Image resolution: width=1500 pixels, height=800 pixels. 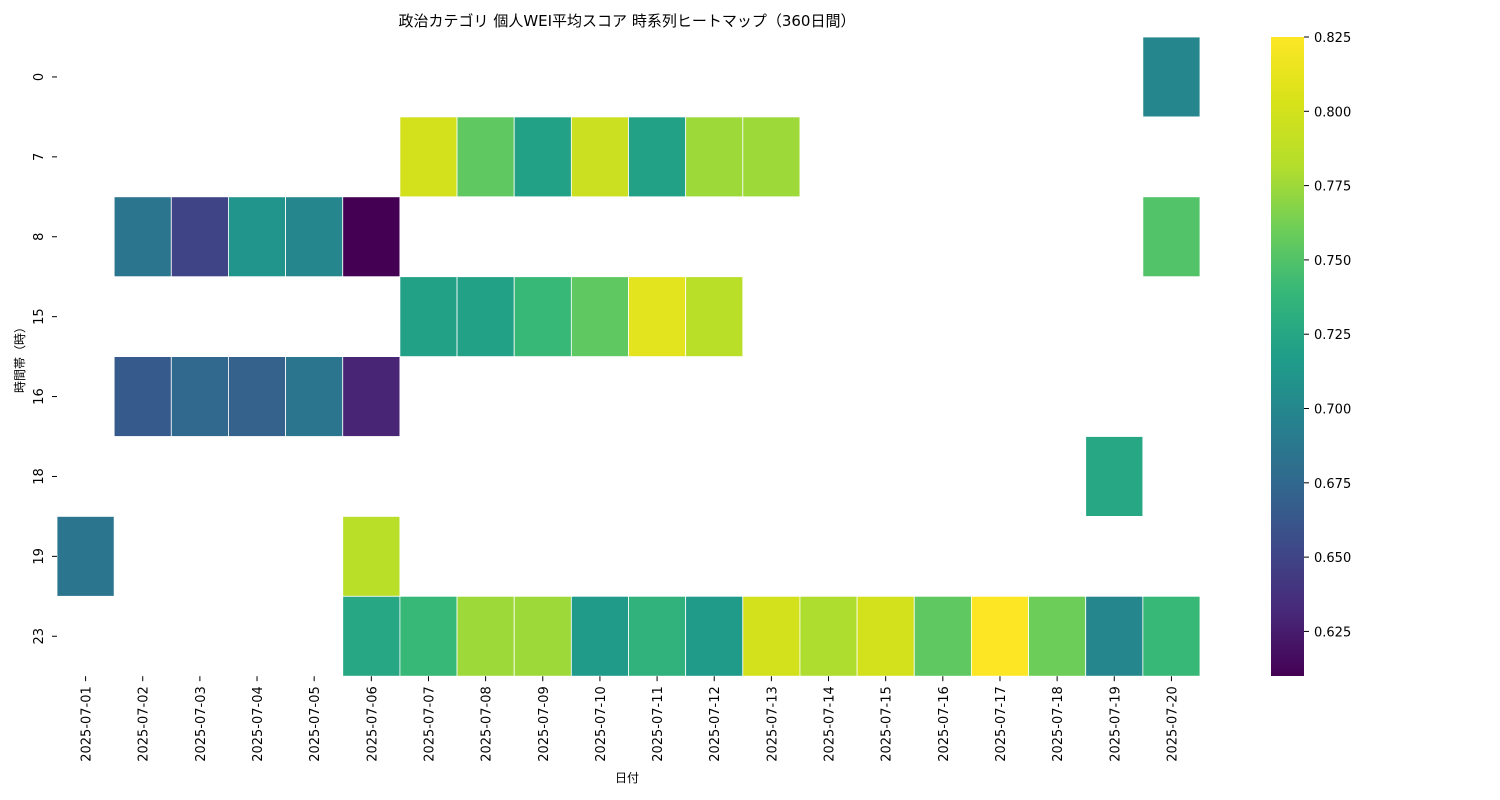 What do you see at coordinates (39, 636) in the screenshot?
I see `y-tick-label: 23` at bounding box center [39, 636].